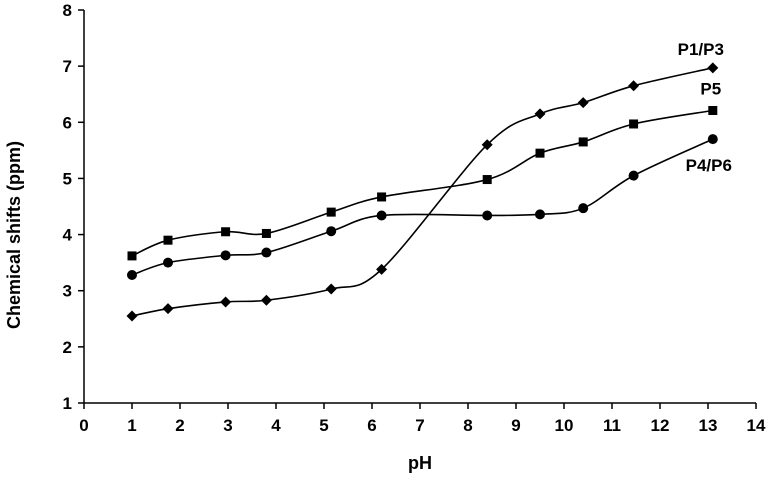  What do you see at coordinates (227, 425) in the screenshot?
I see `x-tick-label: 3` at bounding box center [227, 425].